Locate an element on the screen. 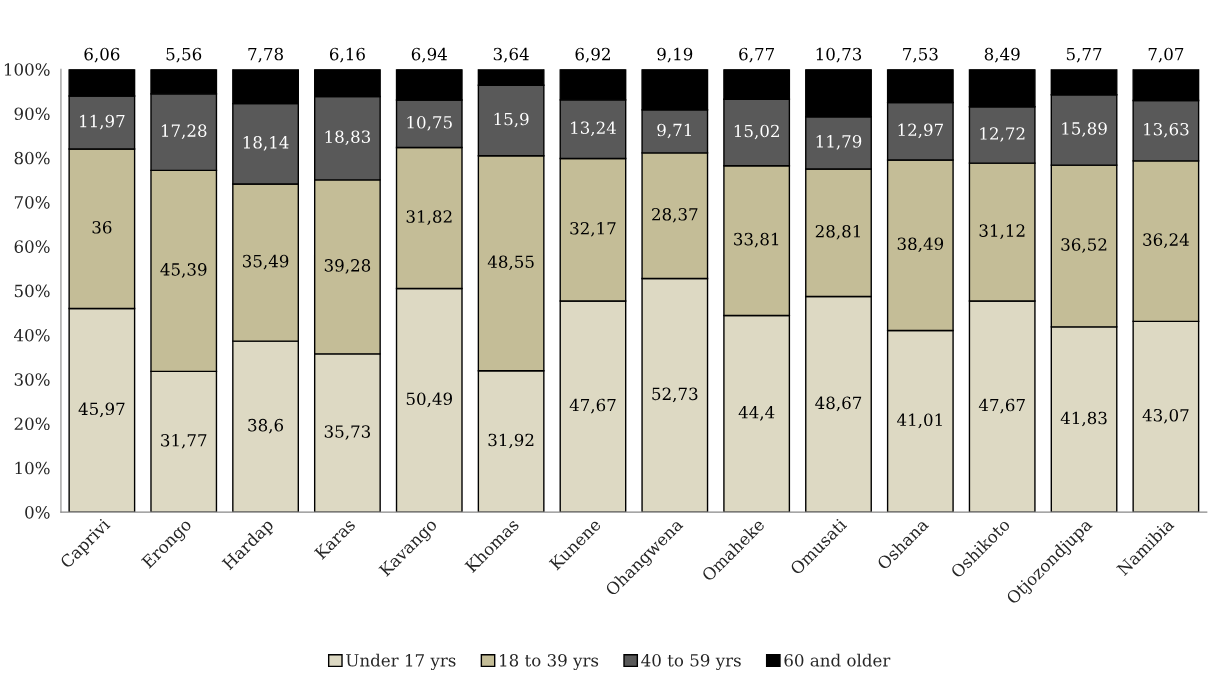 This screenshot has height=692, width=1219. data-label: 7,53 is located at coordinates (920, 55).